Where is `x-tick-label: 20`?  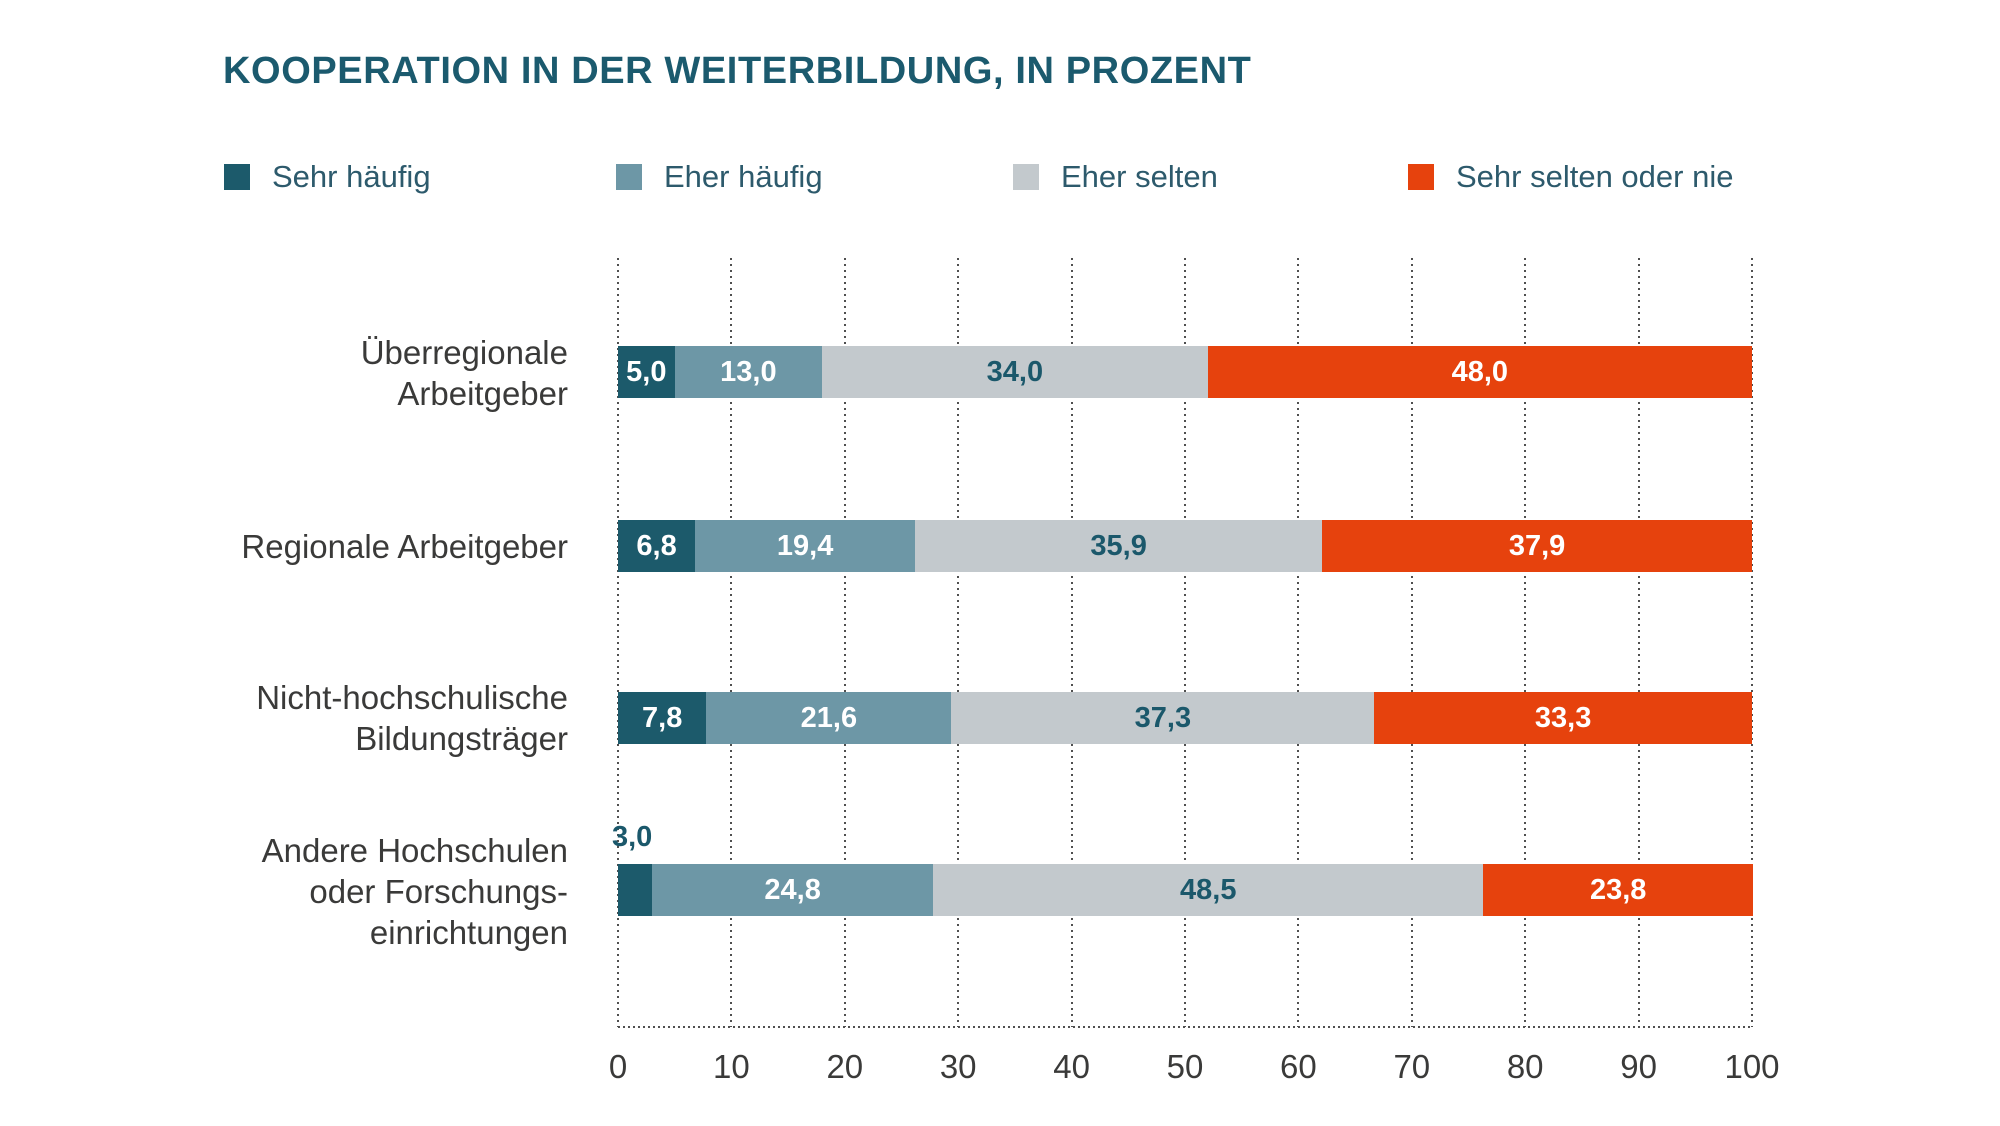
x-tick-label: 20 is located at coordinates (845, 1066).